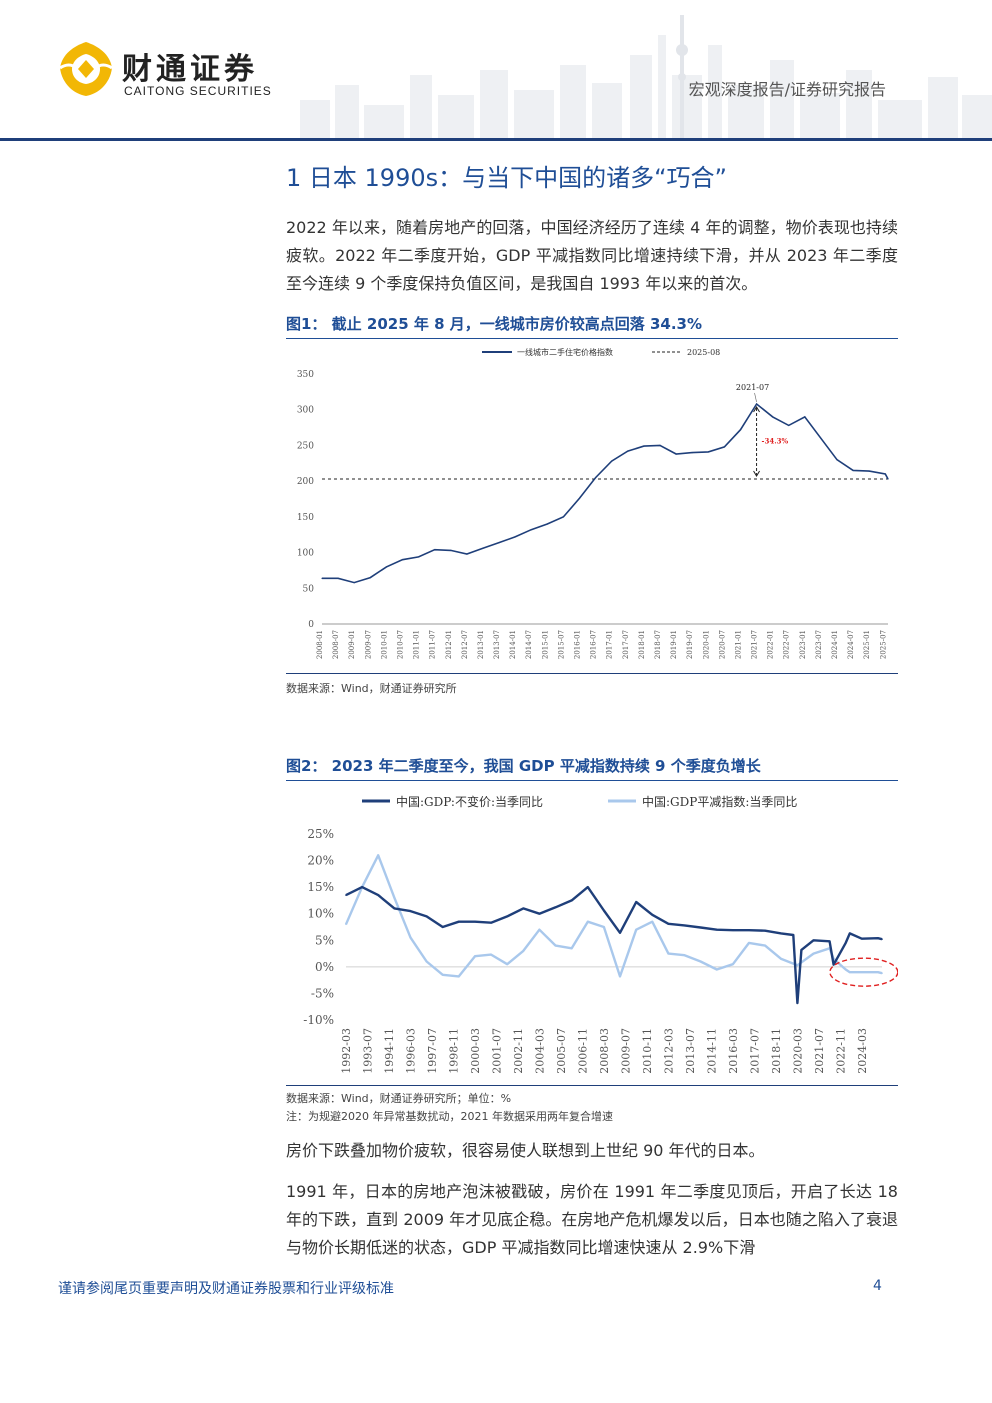 The height and width of the screenshot is (1403, 992). I want to click on x-tick-label: 2008-01, so click(320, 644).